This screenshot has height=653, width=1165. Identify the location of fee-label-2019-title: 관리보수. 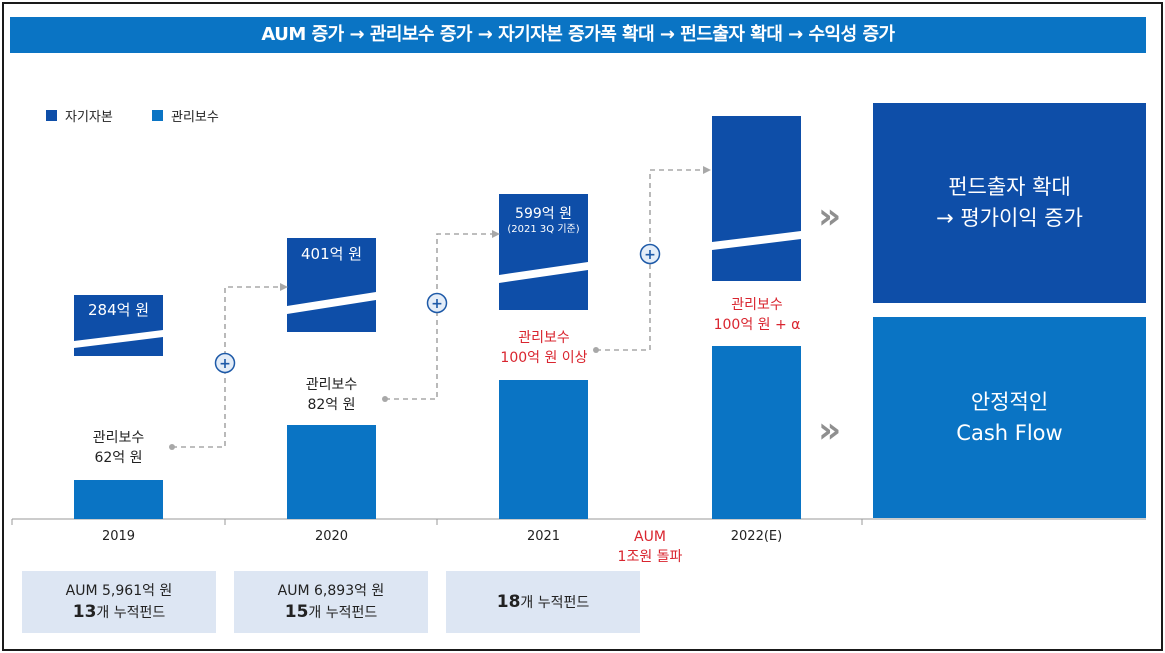
(118, 438).